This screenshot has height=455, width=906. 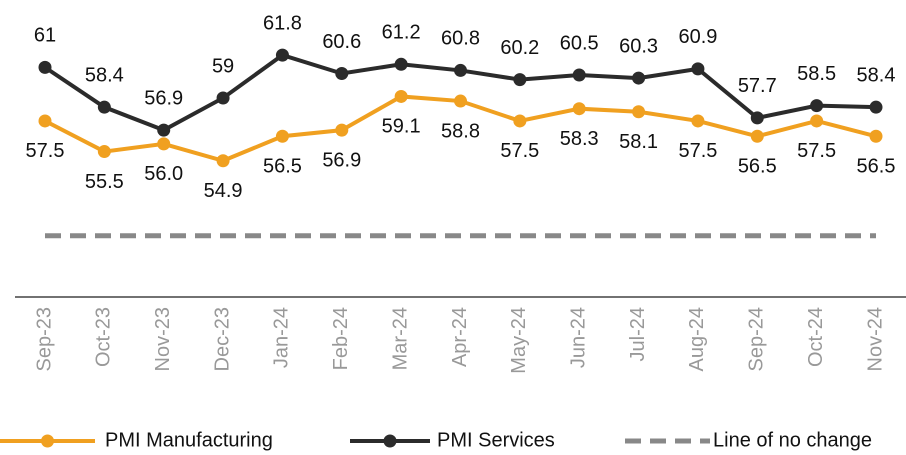 What do you see at coordinates (104, 337) in the screenshot?
I see `x-tick-label: Oct-23` at bounding box center [104, 337].